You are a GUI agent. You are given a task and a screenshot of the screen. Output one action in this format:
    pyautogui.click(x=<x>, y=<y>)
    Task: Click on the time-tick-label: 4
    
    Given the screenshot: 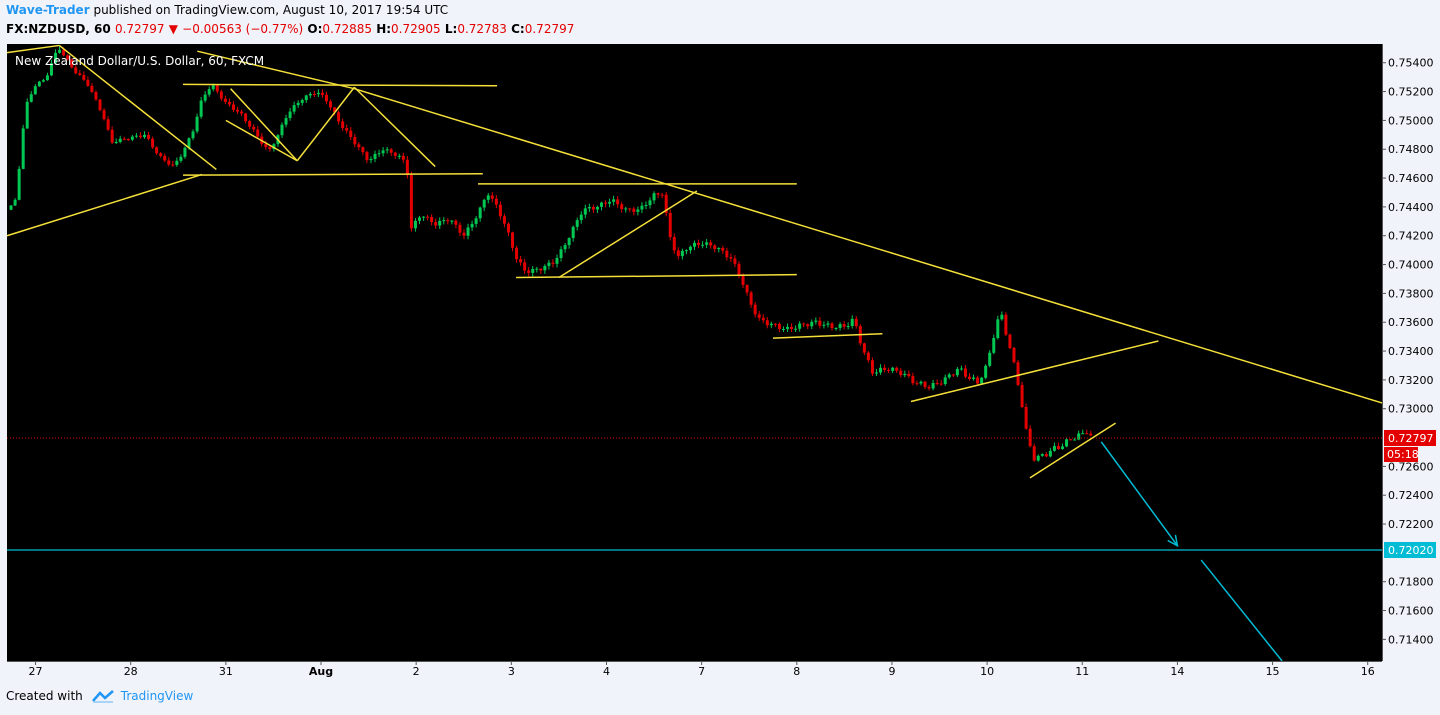 What is the action you would take?
    pyautogui.click(x=606, y=671)
    